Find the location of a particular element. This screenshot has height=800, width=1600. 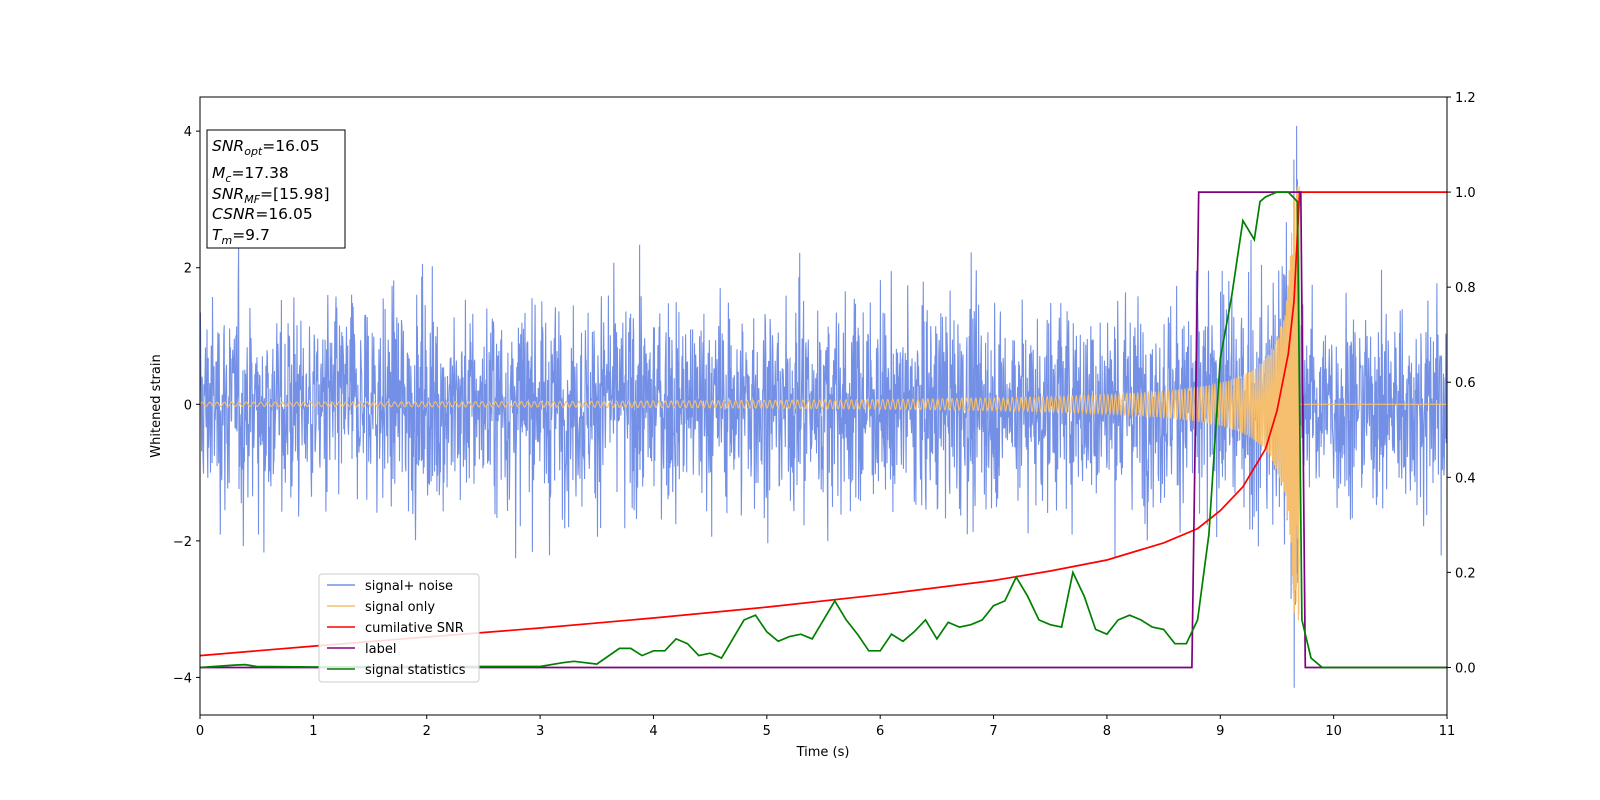

x-tick-label: 0 is located at coordinates (200, 731).